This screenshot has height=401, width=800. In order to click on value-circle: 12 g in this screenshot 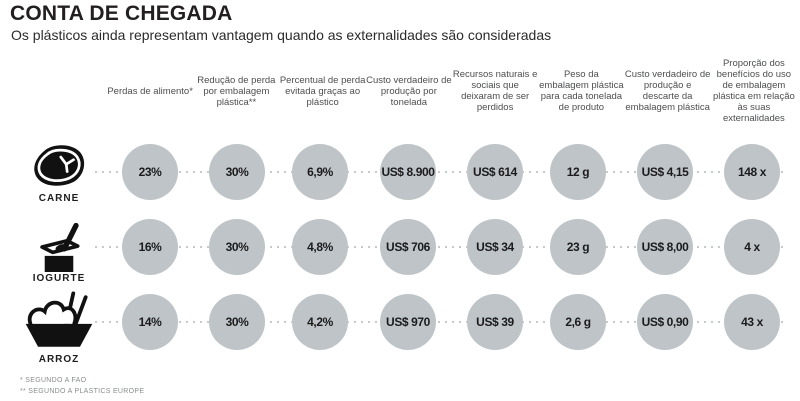, I will do `click(578, 172)`.